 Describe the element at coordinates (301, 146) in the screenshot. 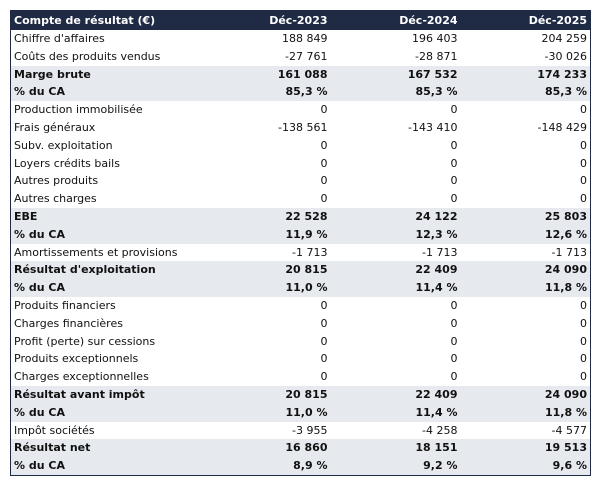

I see `row: Subv. exploitation 0 0 0` at that location.